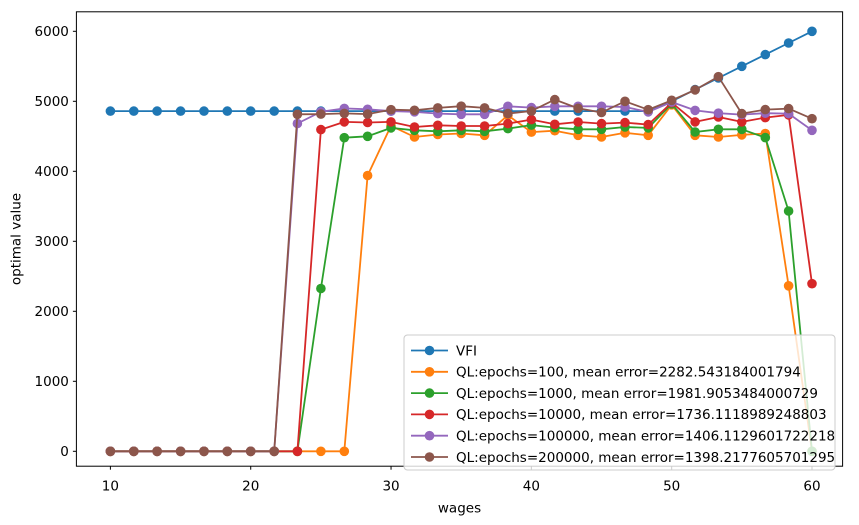  Describe the element at coordinates (52, 382) in the screenshot. I see `y-tick-label-1000: 1000` at that location.